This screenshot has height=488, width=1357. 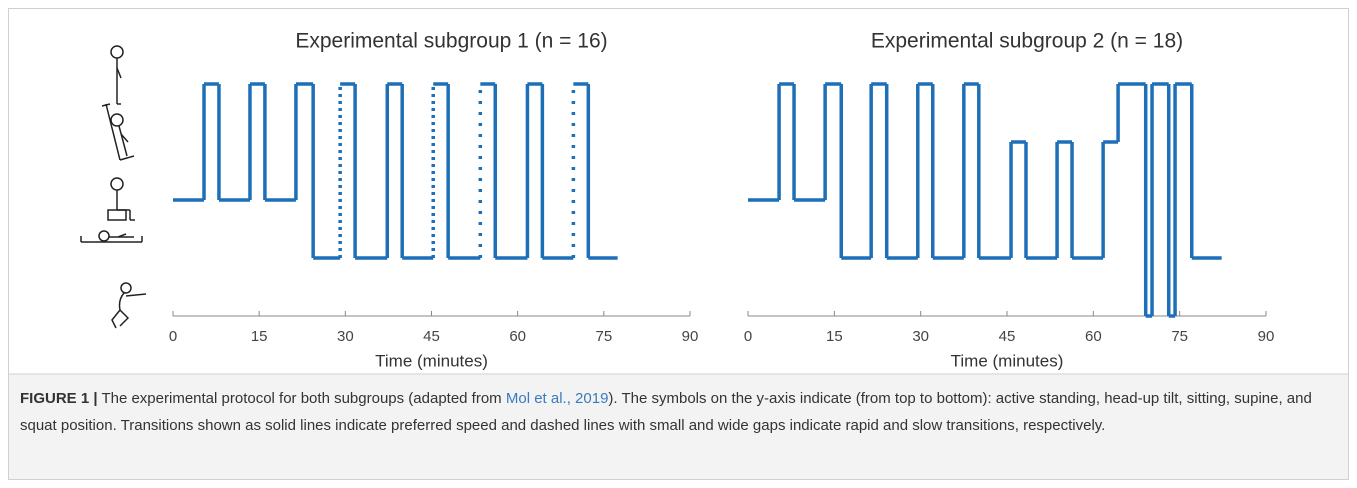 What do you see at coordinates (1027, 41) in the screenshot?
I see `chart-title: Experimental subgroup 2 (n = 18)` at bounding box center [1027, 41].